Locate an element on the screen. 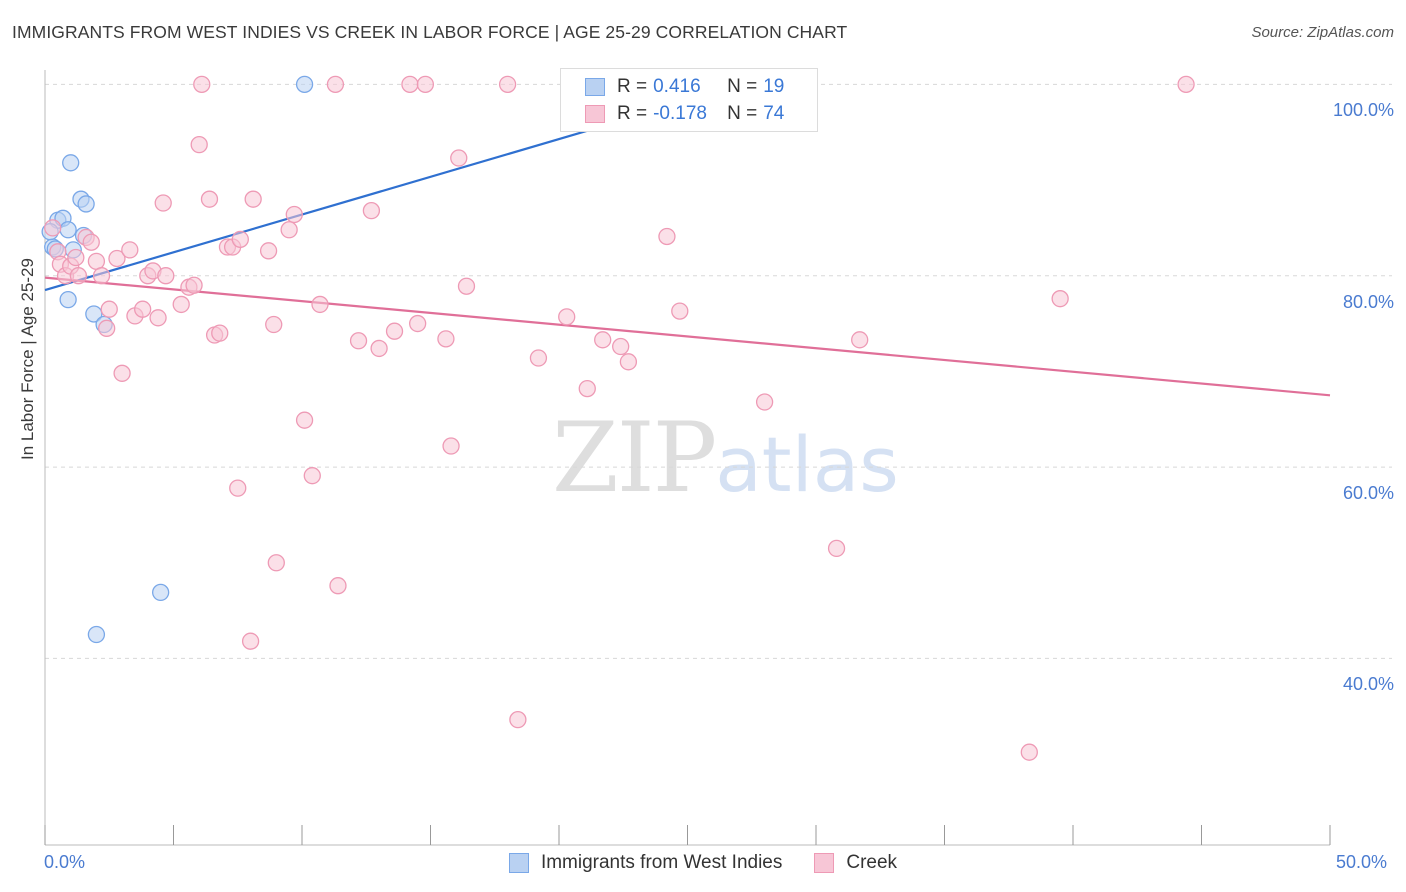 The image size is (1406, 892). watermark-zip: ZIP is located at coordinates (634, 458).